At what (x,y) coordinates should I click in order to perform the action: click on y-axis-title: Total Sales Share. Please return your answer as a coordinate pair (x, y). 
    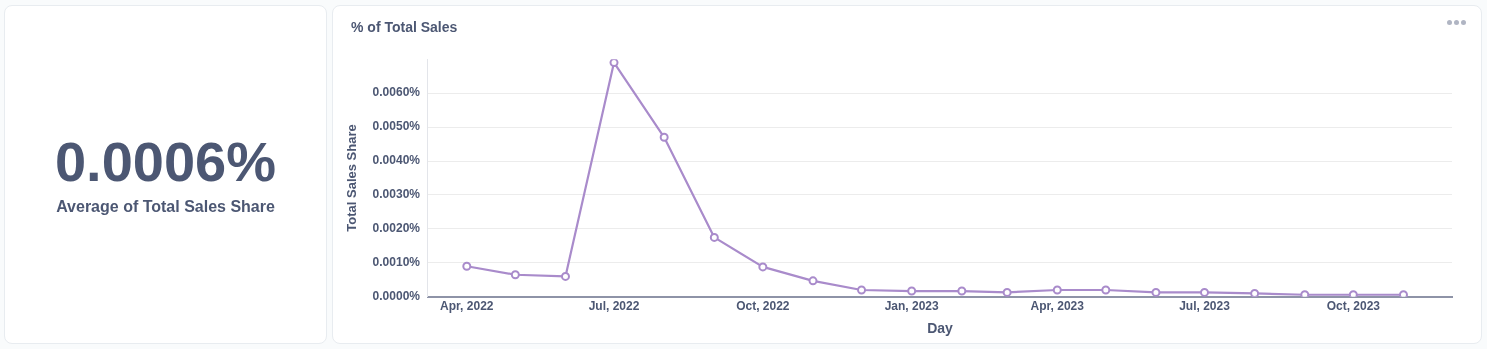
    Looking at the image, I should click on (352, 178).